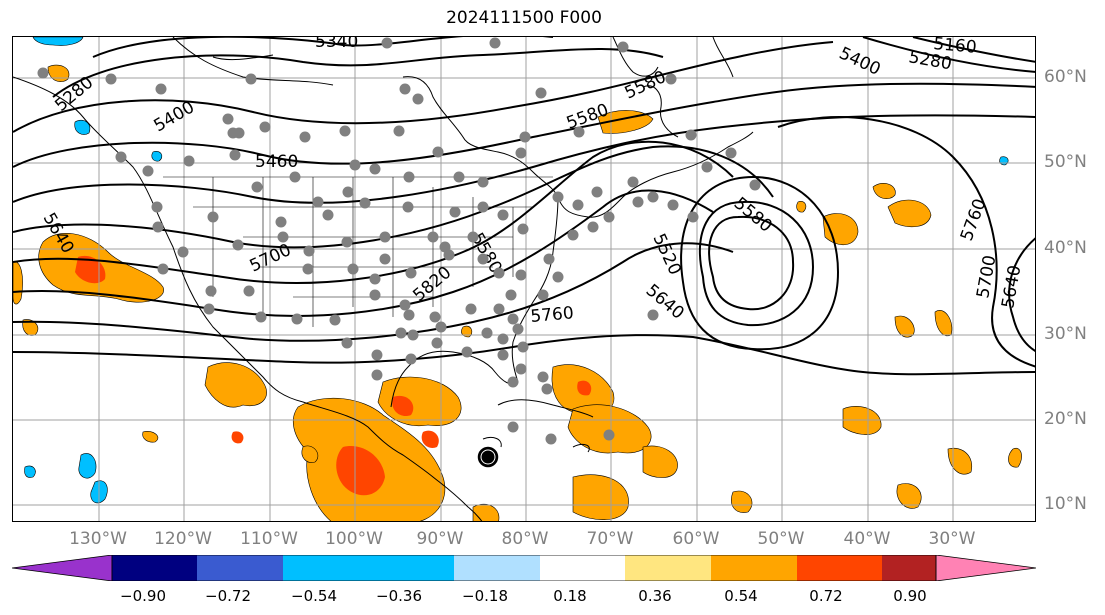 This screenshot has width=1105, height=615. Describe the element at coordinates (955, 47) in the screenshot. I see `contour-label: 5160` at that location.